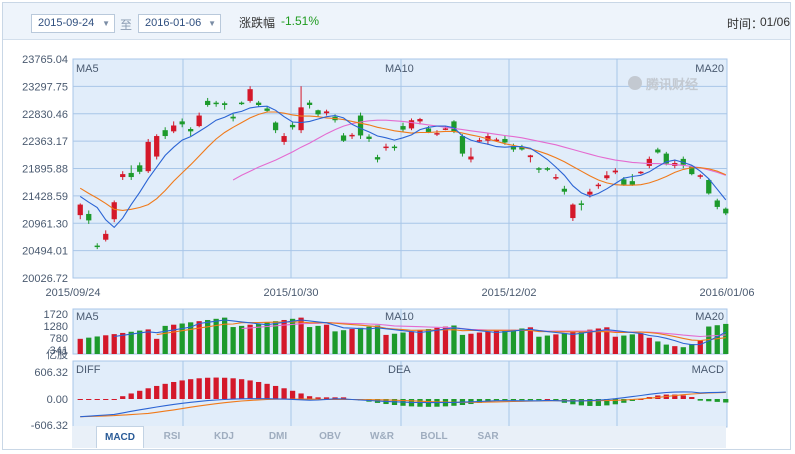 Image resolution: width=795 pixels, height=454 pixels. I want to click on volume-ma20-legend: MA20, so click(709, 317).